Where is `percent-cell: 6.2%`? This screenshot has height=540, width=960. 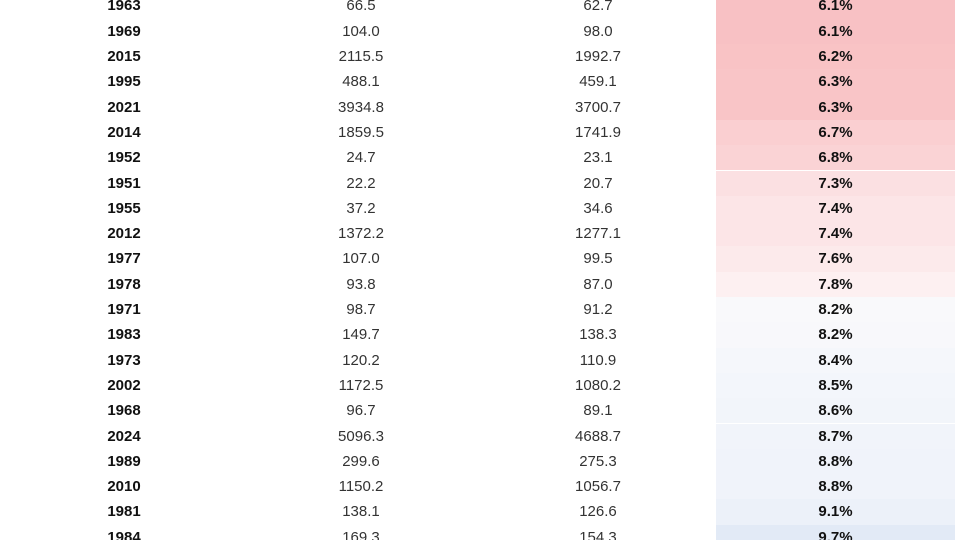 percent-cell: 6.2% is located at coordinates (835, 57).